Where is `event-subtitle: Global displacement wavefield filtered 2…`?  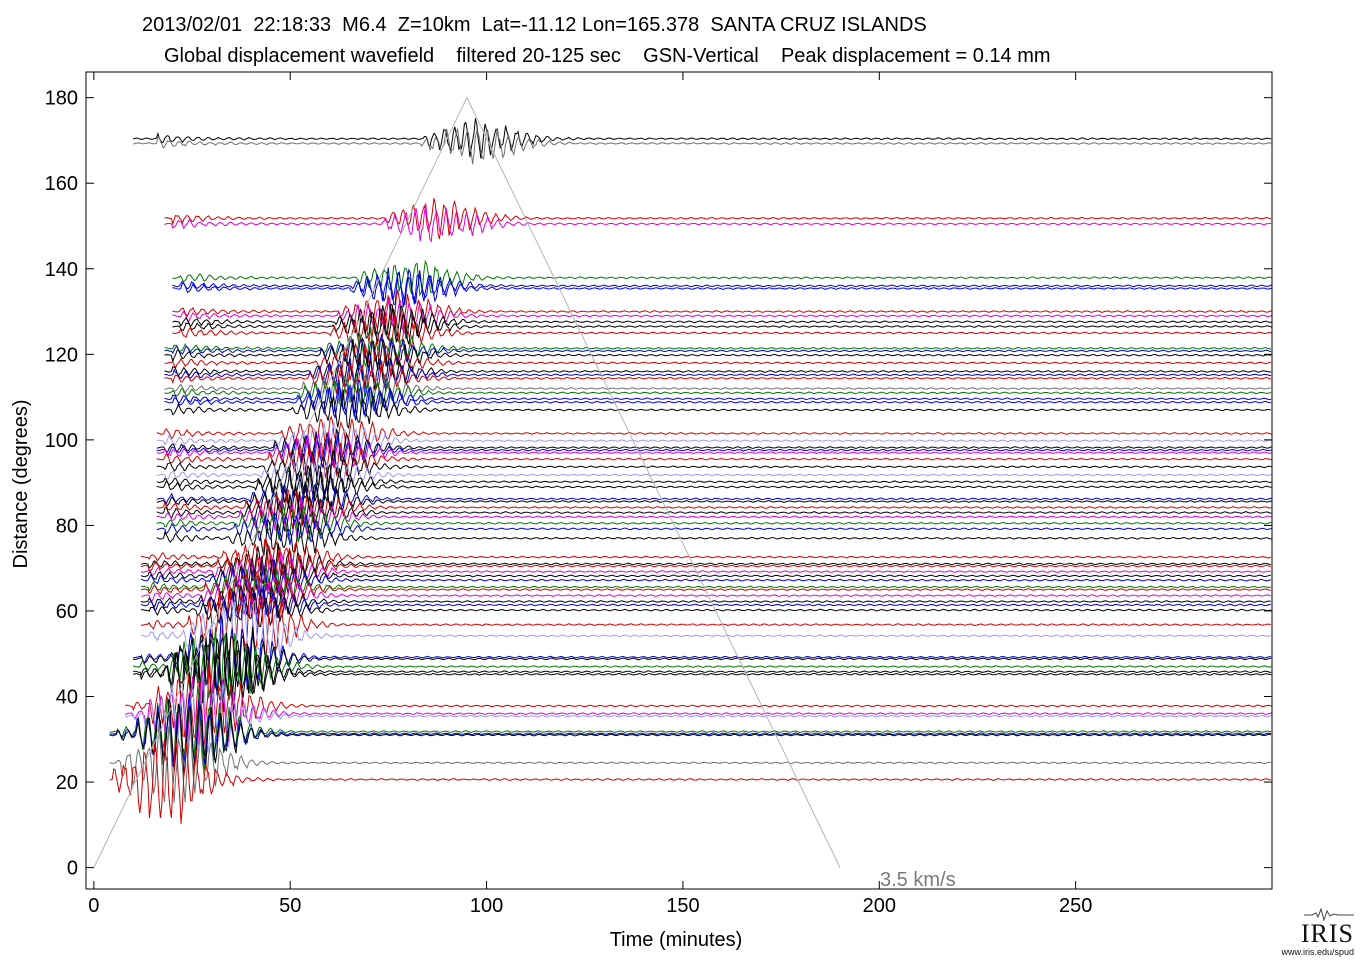
event-subtitle: Global displacement wavefield filtered 2… is located at coordinates (607, 56).